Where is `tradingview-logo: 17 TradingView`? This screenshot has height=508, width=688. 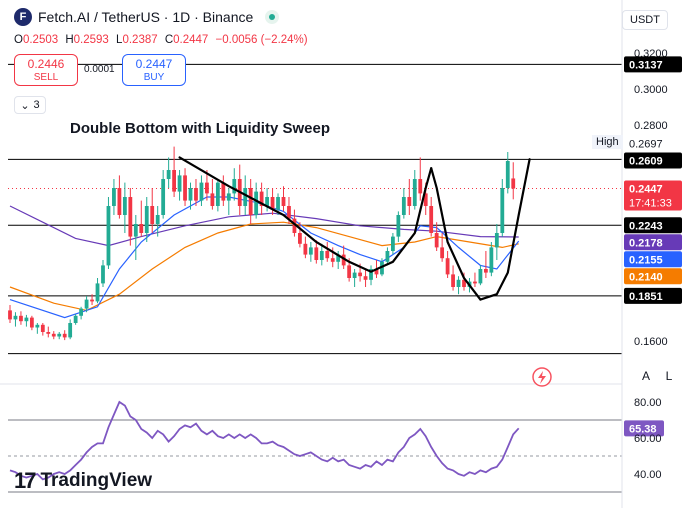 tradingview-logo: 17 TradingView is located at coordinates (83, 481).